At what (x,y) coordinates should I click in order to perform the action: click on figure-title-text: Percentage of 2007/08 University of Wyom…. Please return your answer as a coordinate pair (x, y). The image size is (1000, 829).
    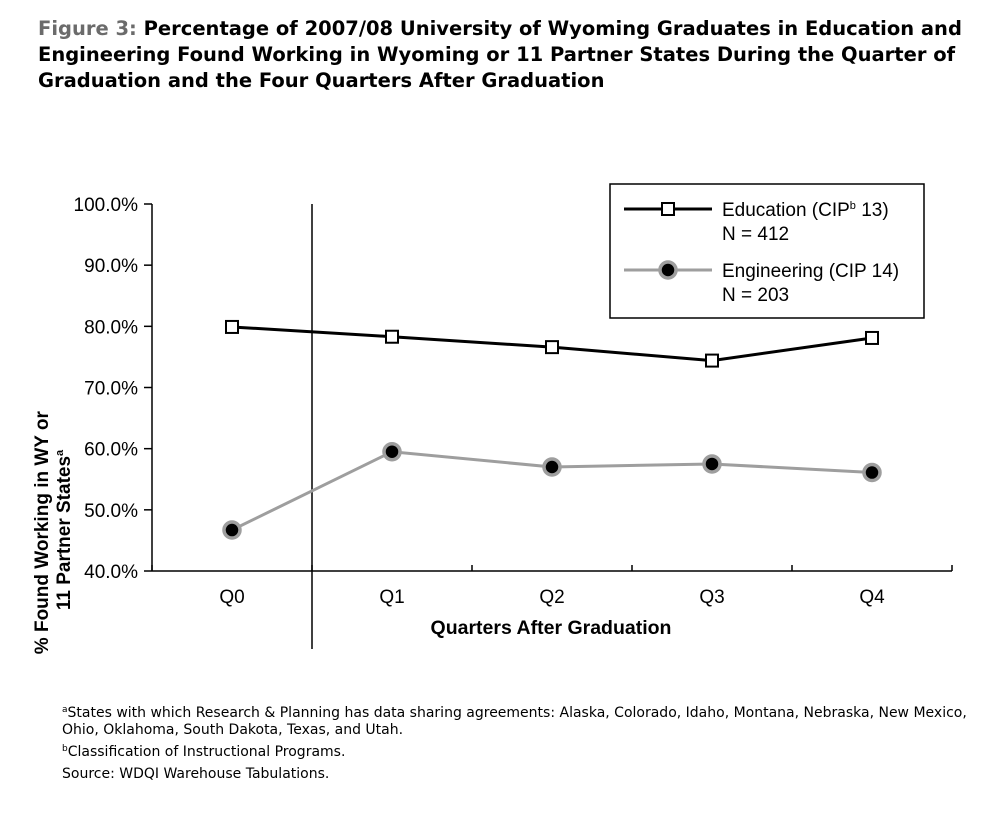
    Looking at the image, I should click on (503, 54).